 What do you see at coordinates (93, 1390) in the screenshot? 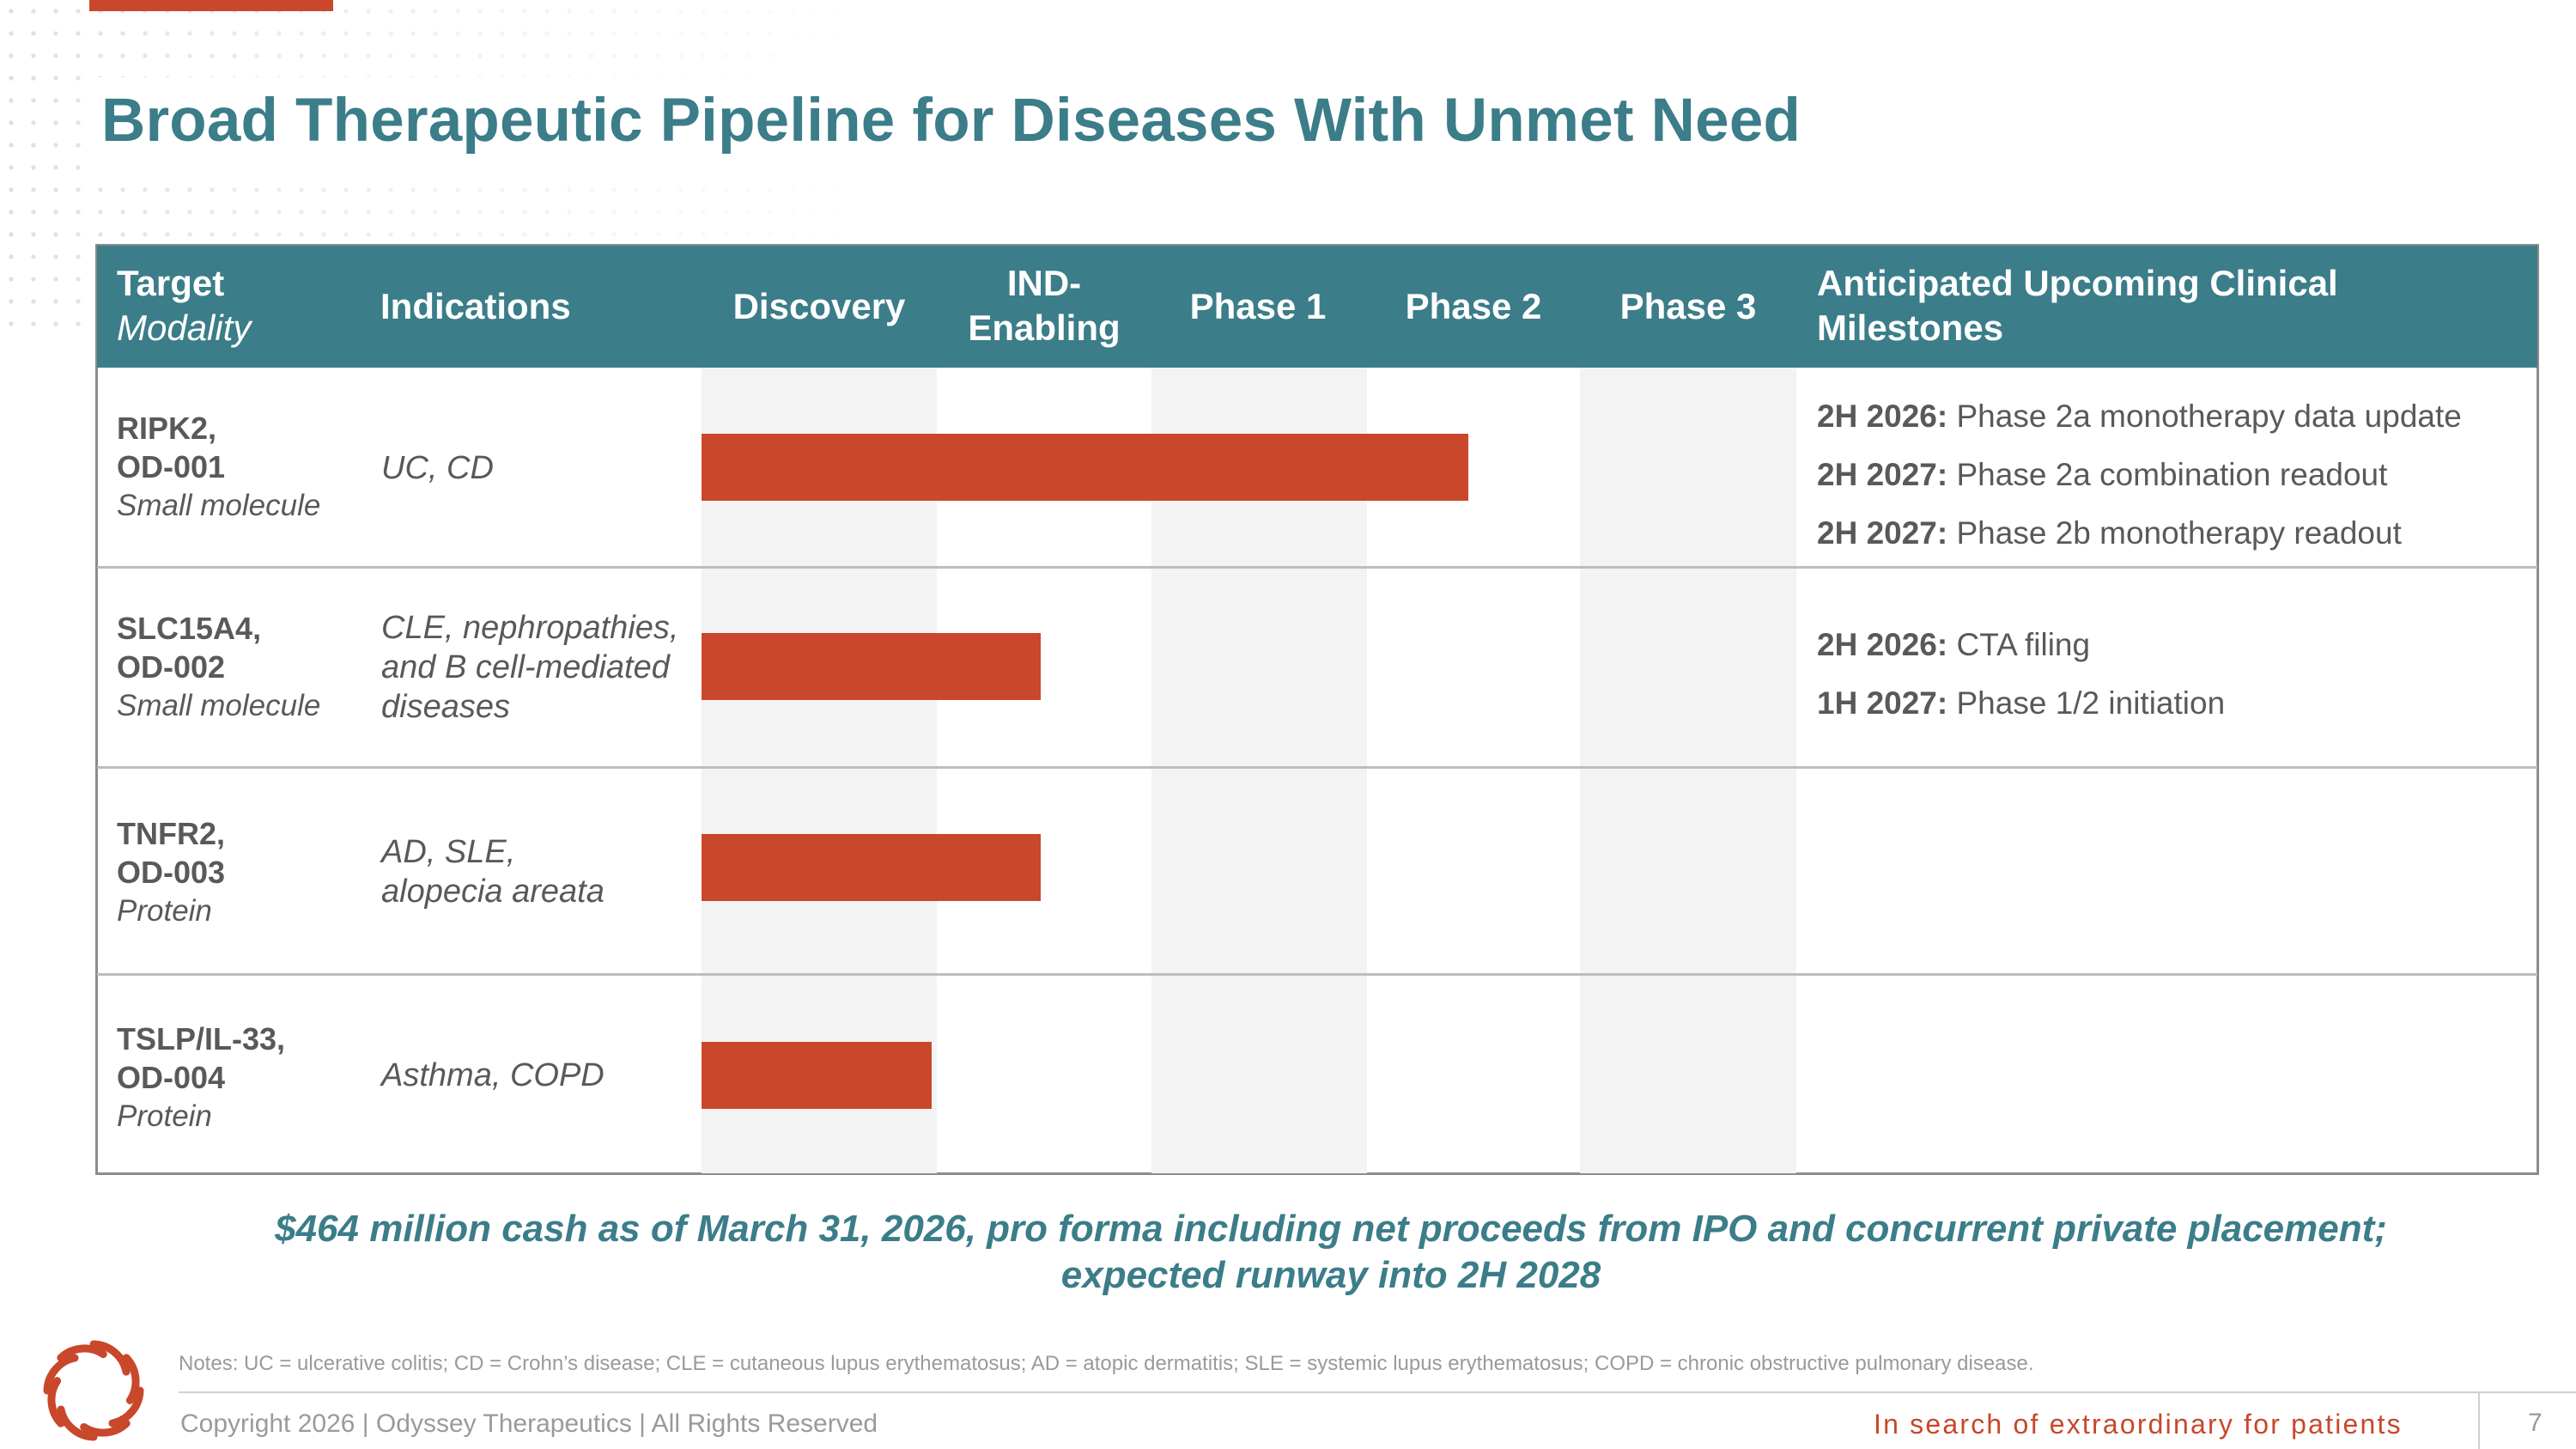
I see `odyssey-swirl-logo-icon` at bounding box center [93, 1390].